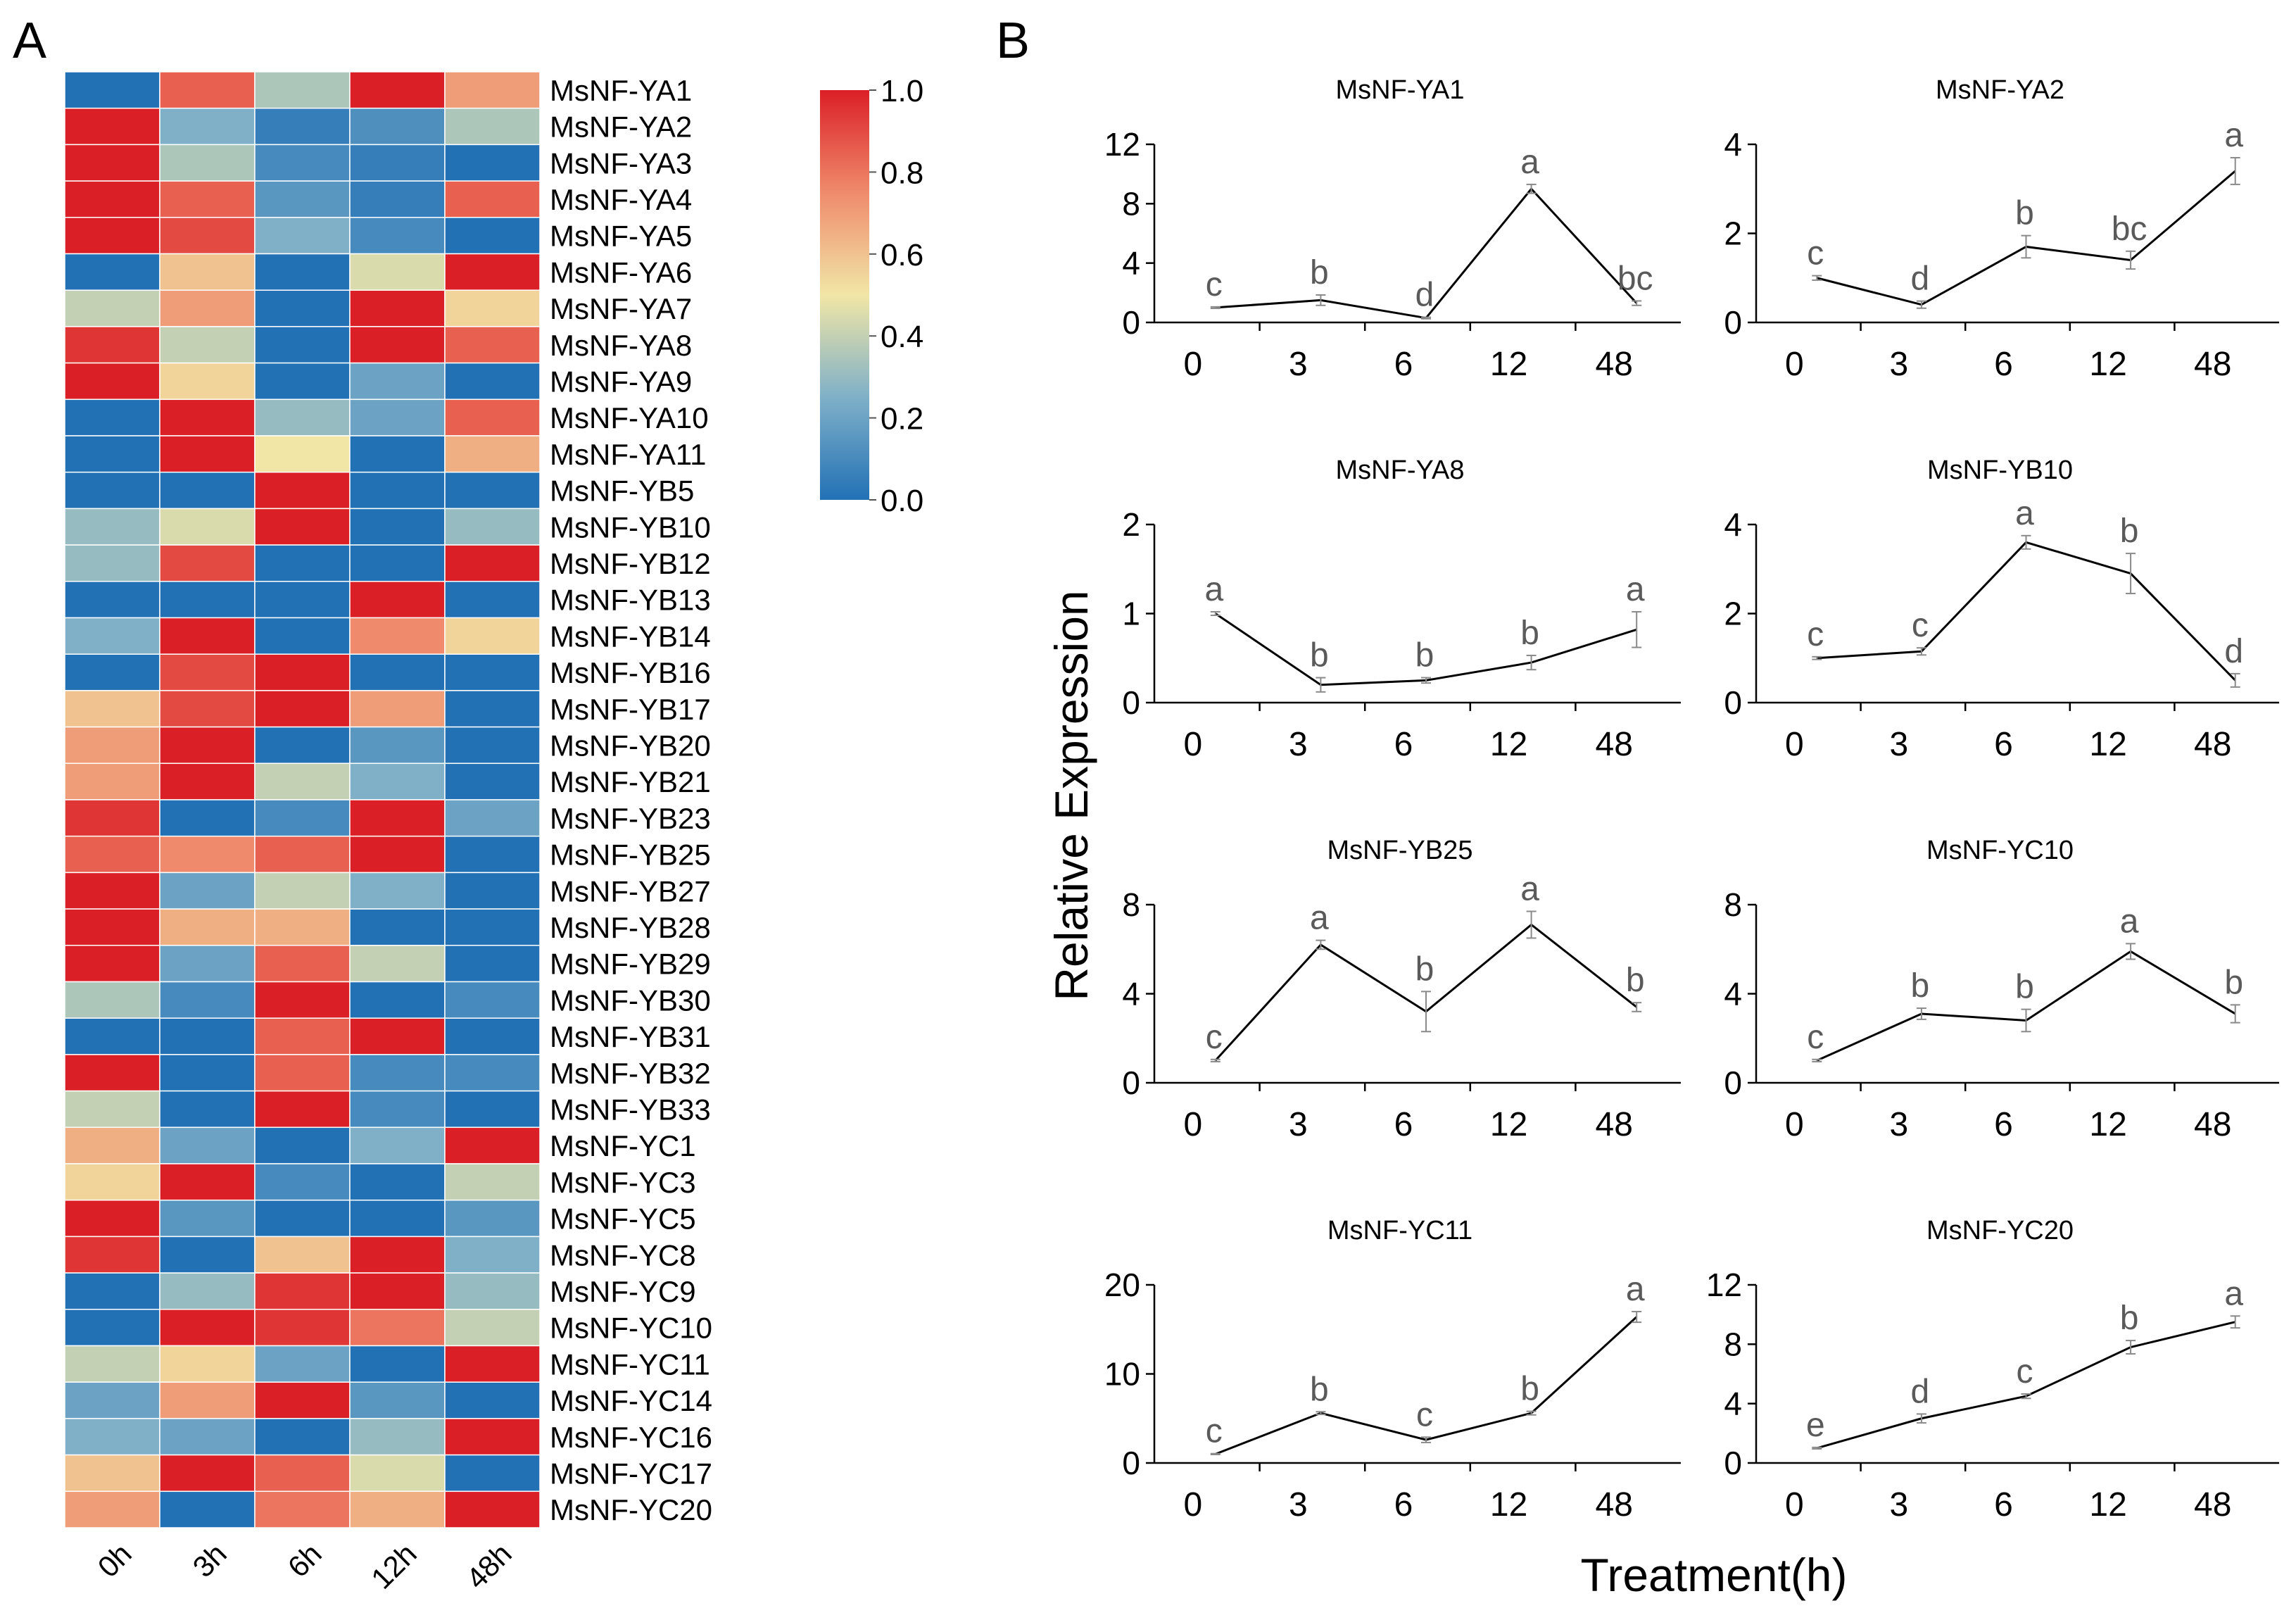  What do you see at coordinates (2129, 229) in the screenshot?
I see `significance-letter: bc` at bounding box center [2129, 229].